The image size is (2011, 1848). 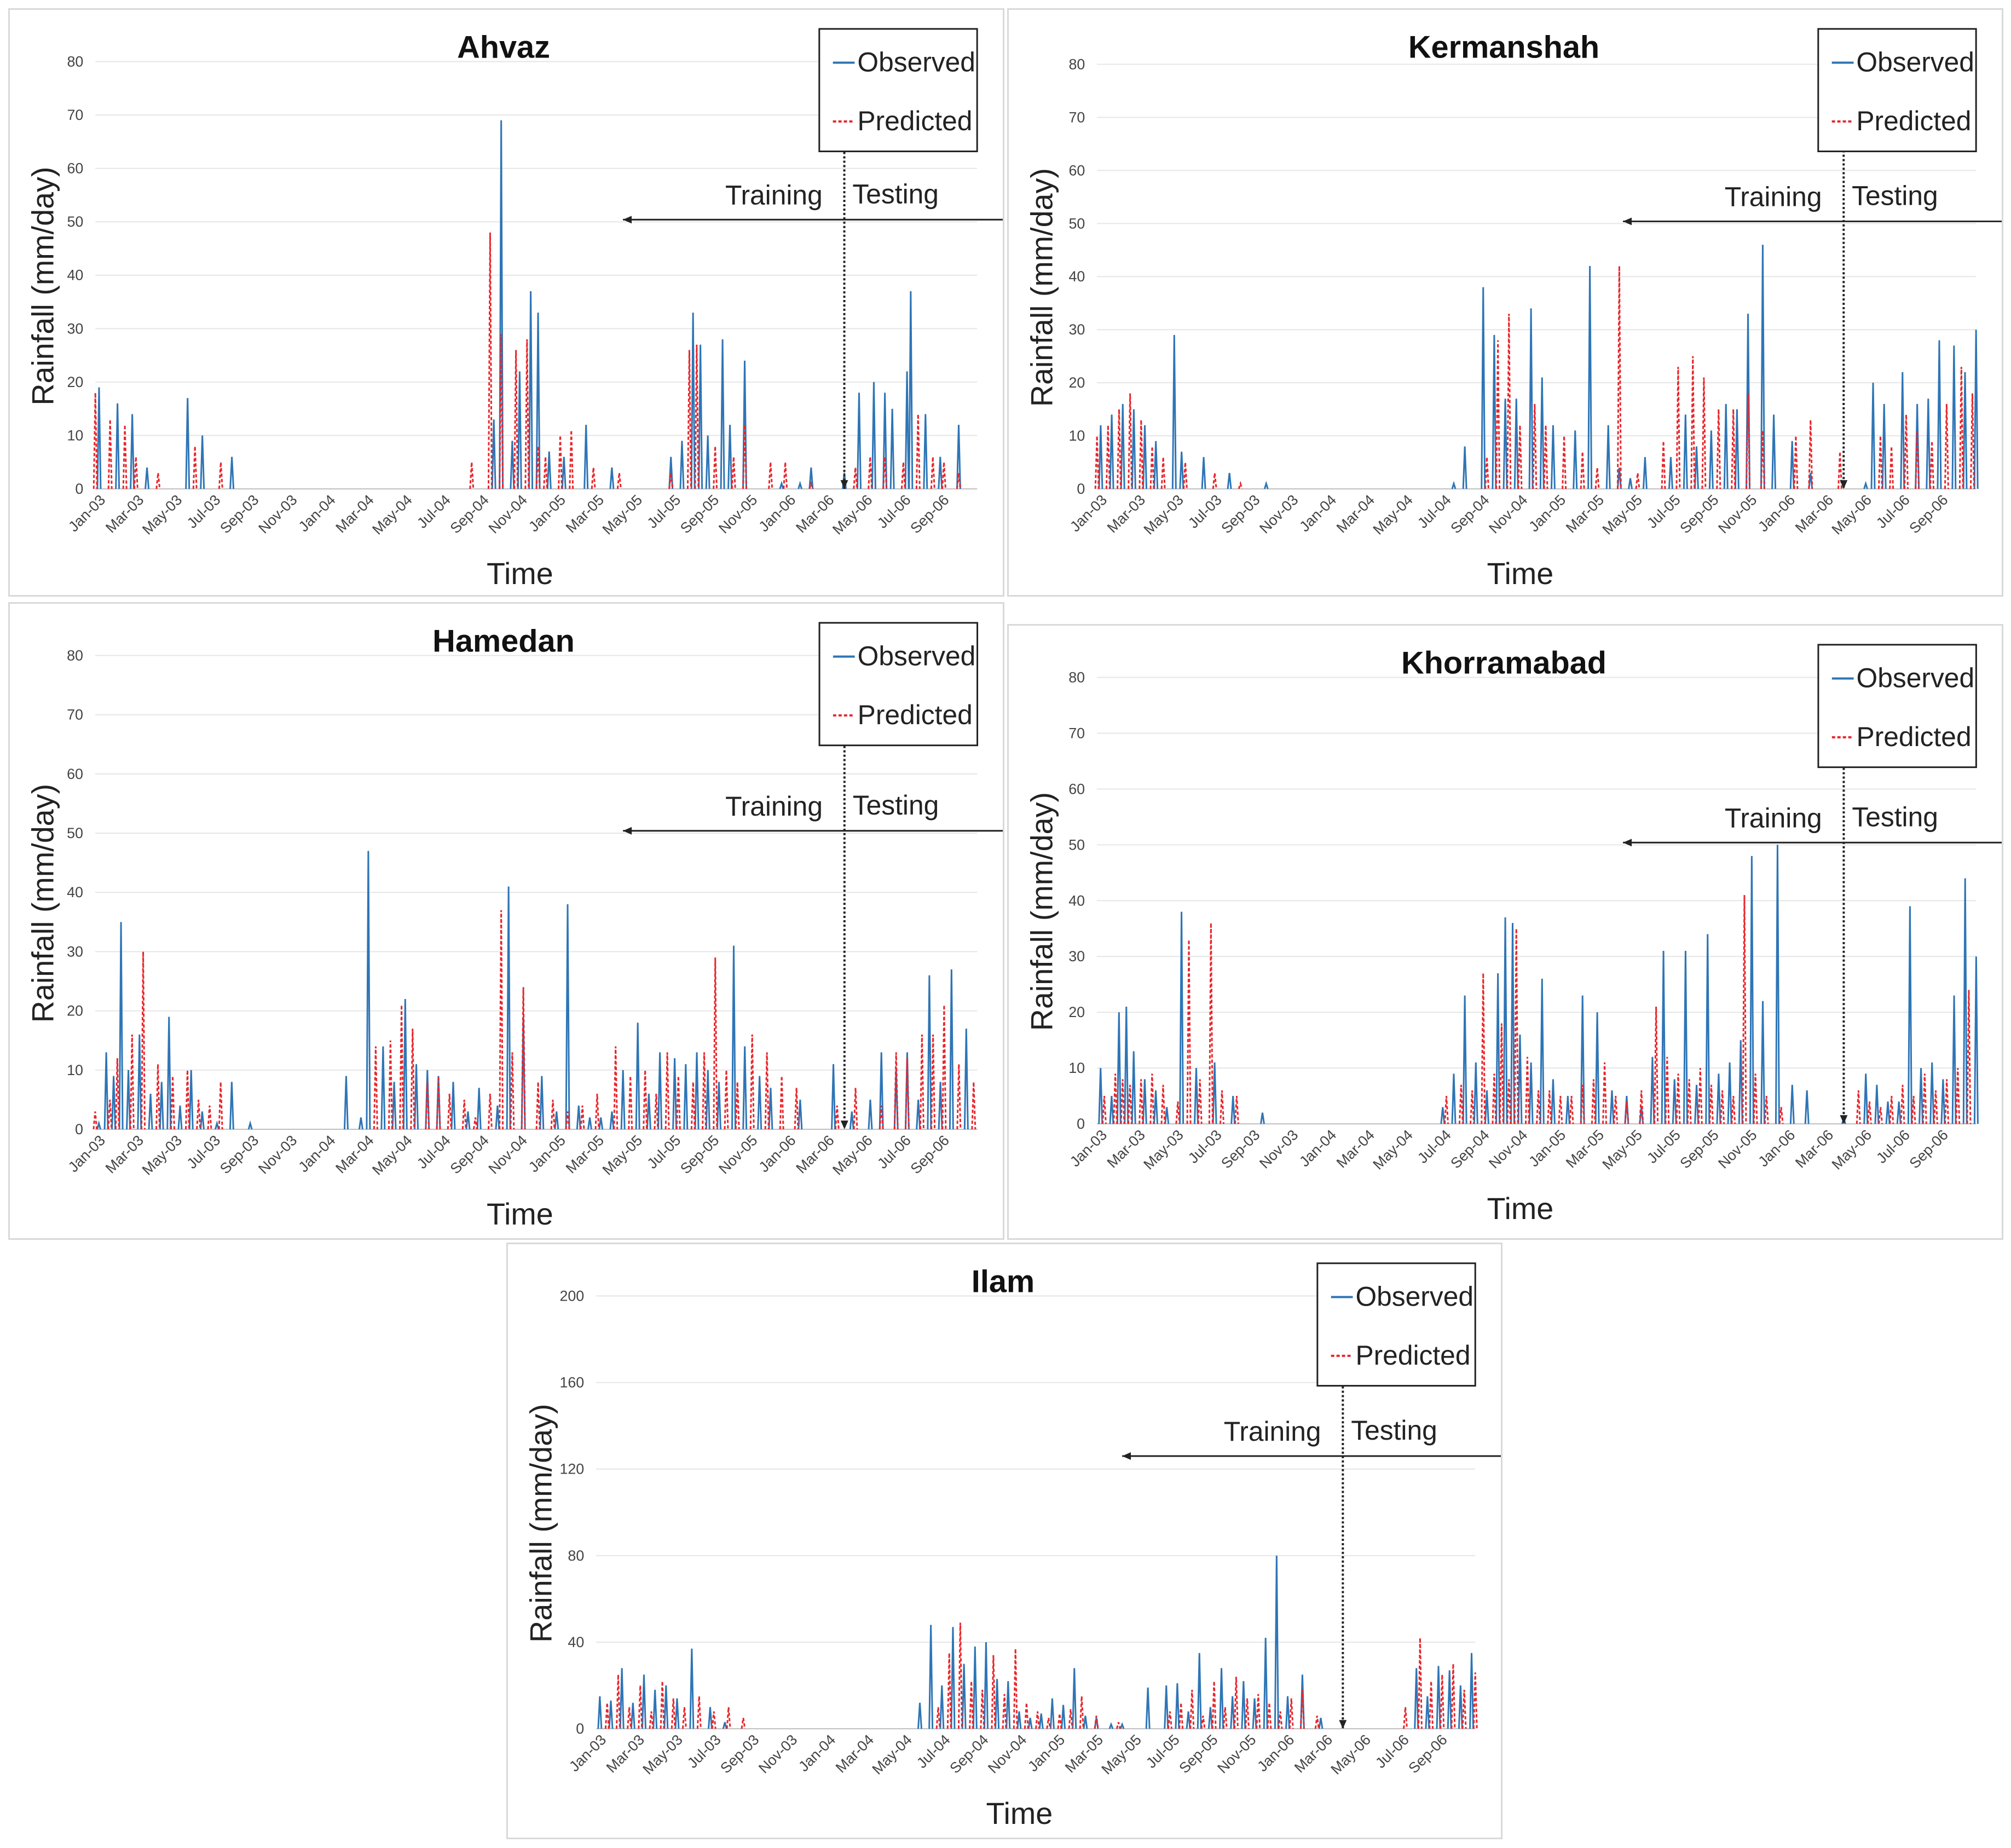 What do you see at coordinates (1076, 170) in the screenshot?
I see `kermanshah-ytick-label: 60` at bounding box center [1076, 170].